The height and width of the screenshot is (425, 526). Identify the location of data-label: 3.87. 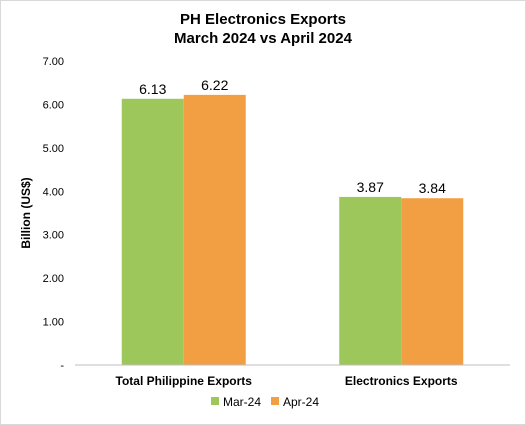
(370, 187).